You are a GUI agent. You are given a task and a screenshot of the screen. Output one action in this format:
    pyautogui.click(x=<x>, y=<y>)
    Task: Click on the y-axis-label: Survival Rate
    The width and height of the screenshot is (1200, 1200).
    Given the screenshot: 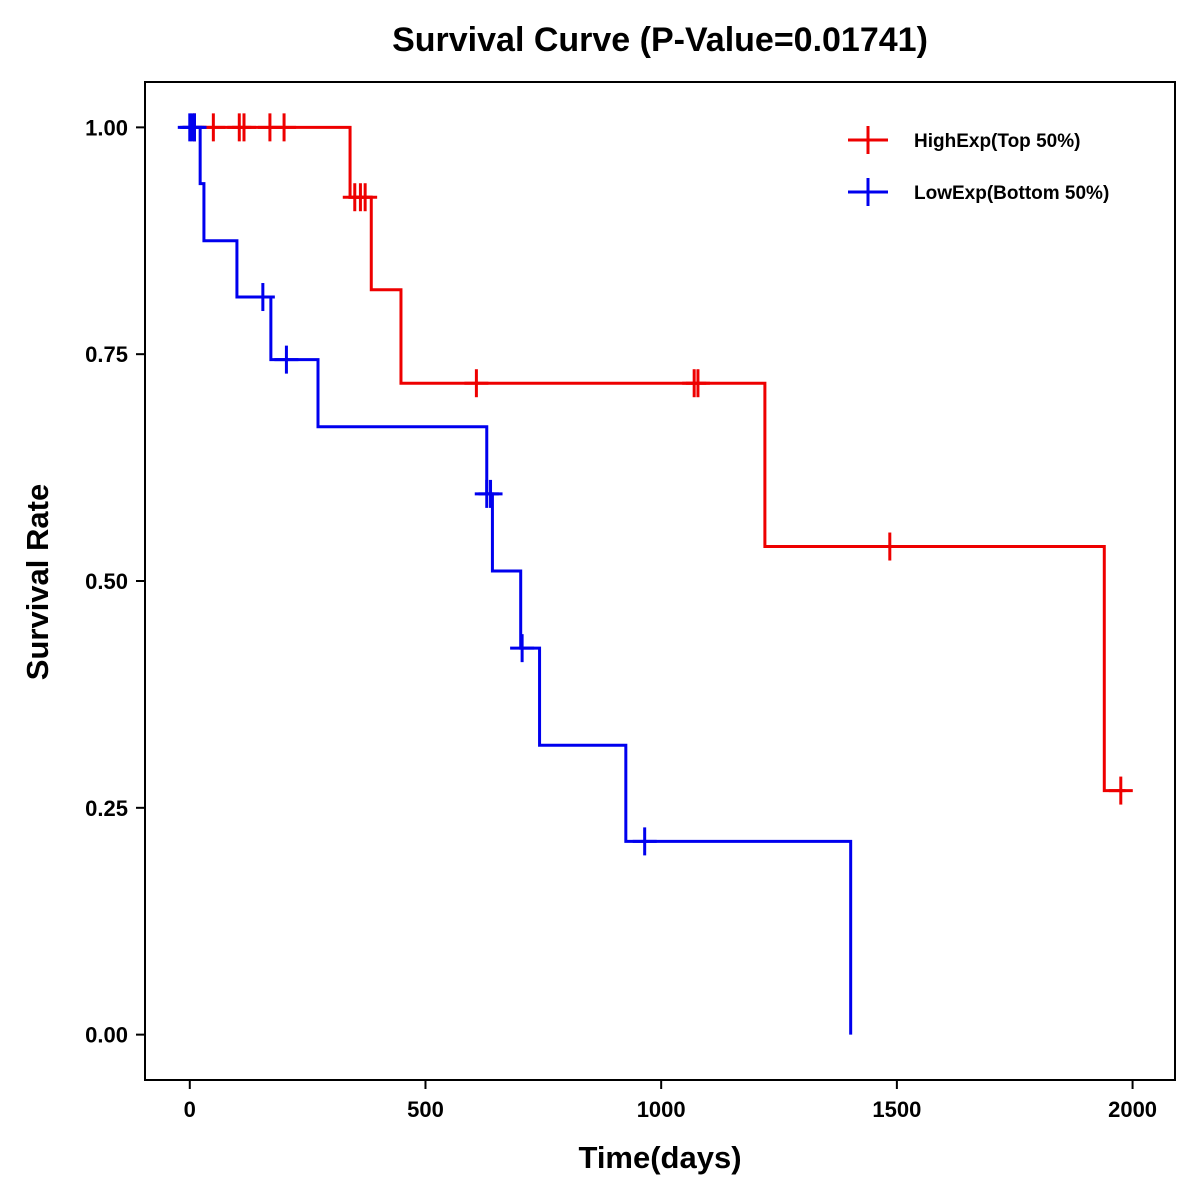 What is the action you would take?
    pyautogui.click(x=37, y=582)
    